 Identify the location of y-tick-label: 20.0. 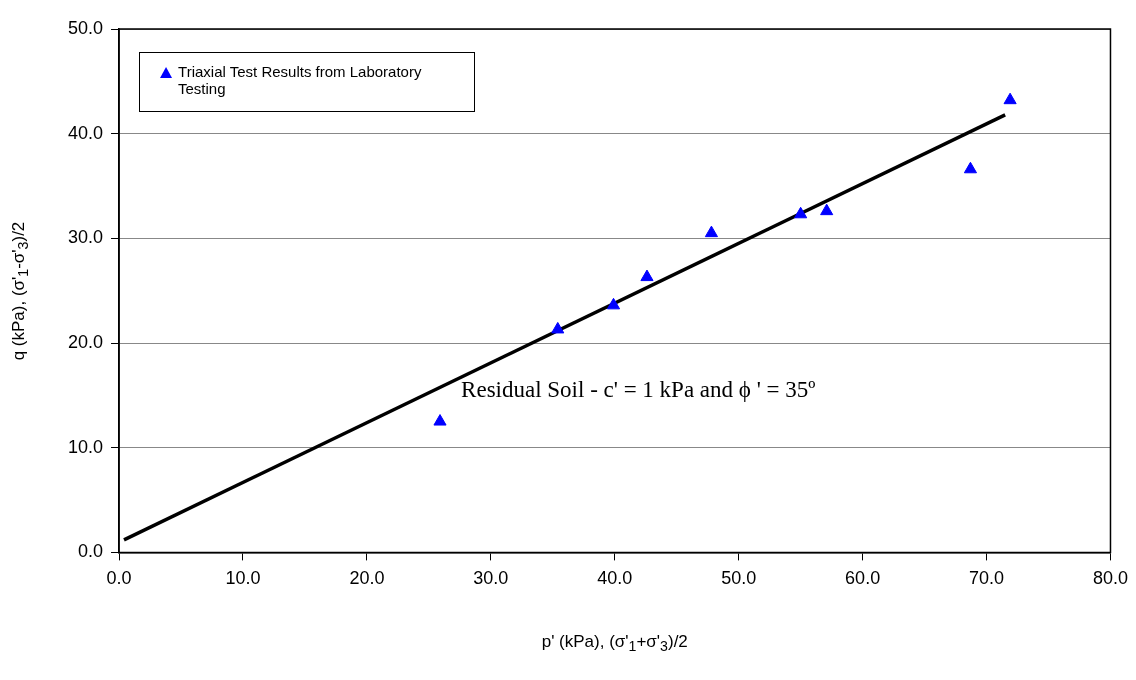
(85, 342).